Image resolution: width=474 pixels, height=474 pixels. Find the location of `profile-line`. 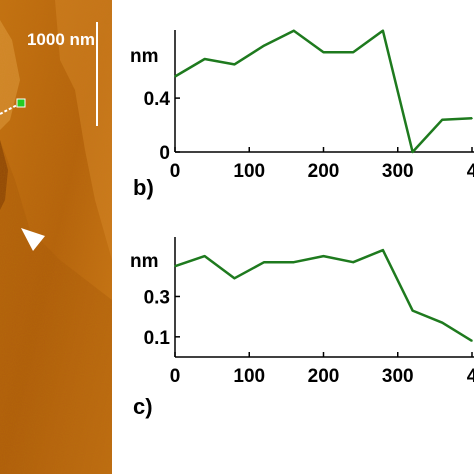

profile-line is located at coordinates (10, 109).